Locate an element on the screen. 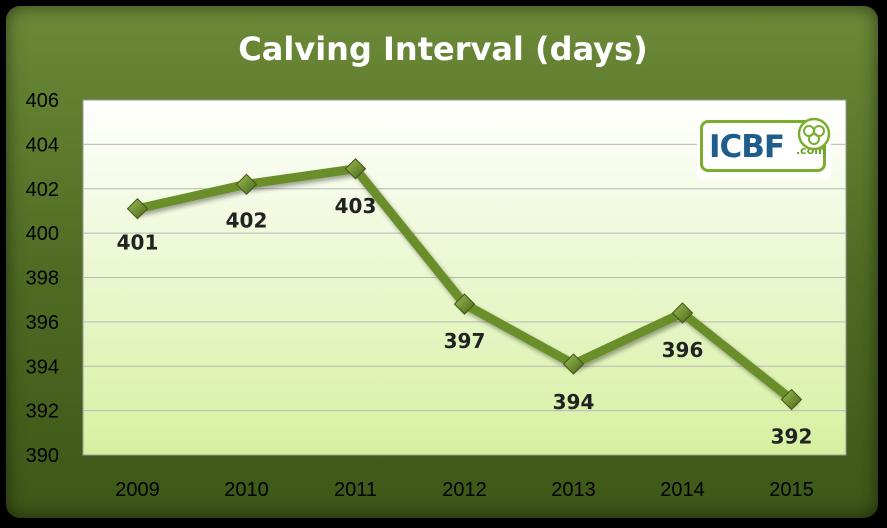 Image resolution: width=887 pixels, height=528 pixels. logo-text: ICBF is located at coordinates (747, 147).